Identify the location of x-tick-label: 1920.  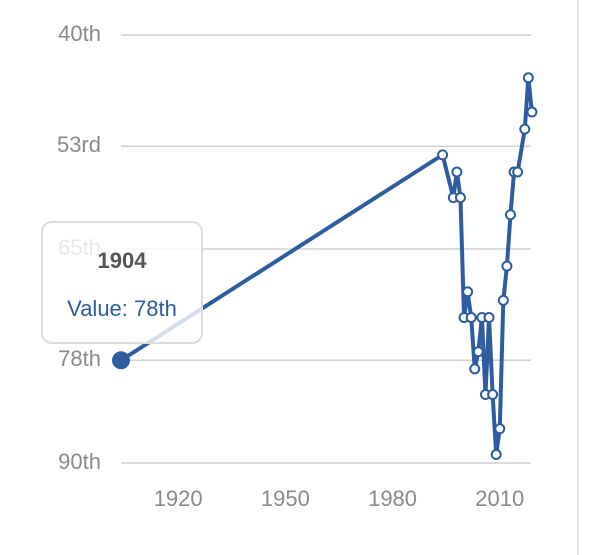
(178, 498).